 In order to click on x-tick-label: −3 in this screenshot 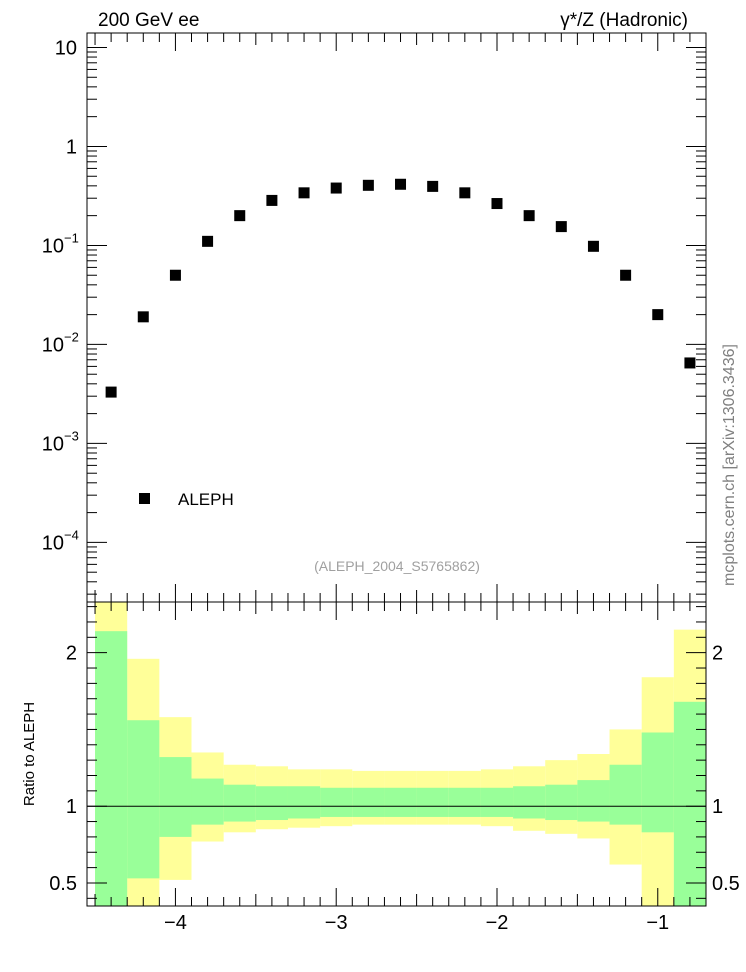, I will do `click(336, 923)`.